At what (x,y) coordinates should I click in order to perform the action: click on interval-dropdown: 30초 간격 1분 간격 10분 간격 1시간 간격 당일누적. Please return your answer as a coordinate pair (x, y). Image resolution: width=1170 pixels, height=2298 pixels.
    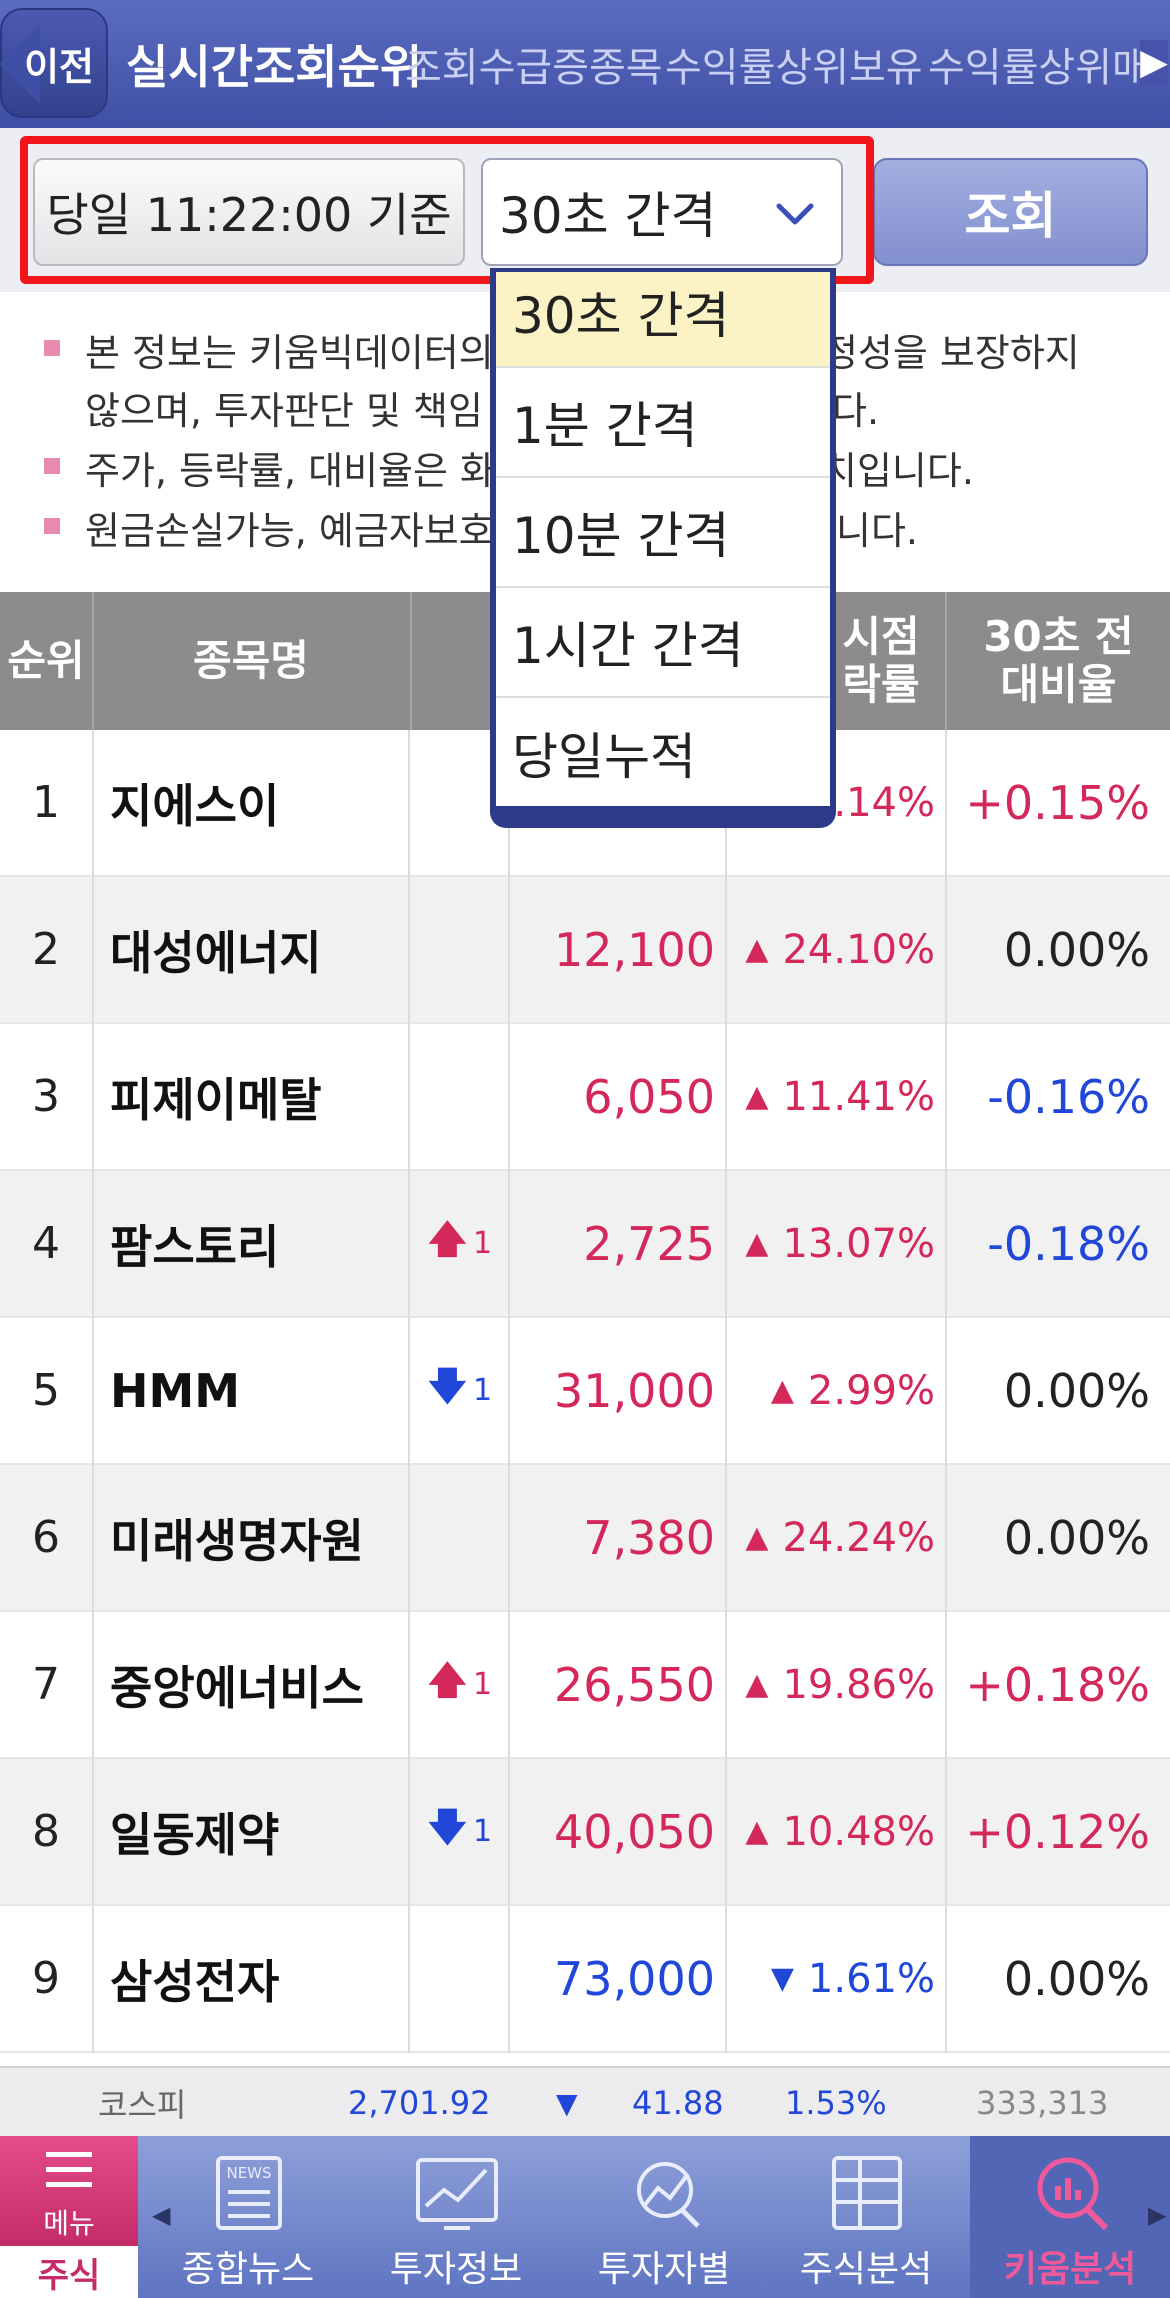
    Looking at the image, I should click on (663, 548).